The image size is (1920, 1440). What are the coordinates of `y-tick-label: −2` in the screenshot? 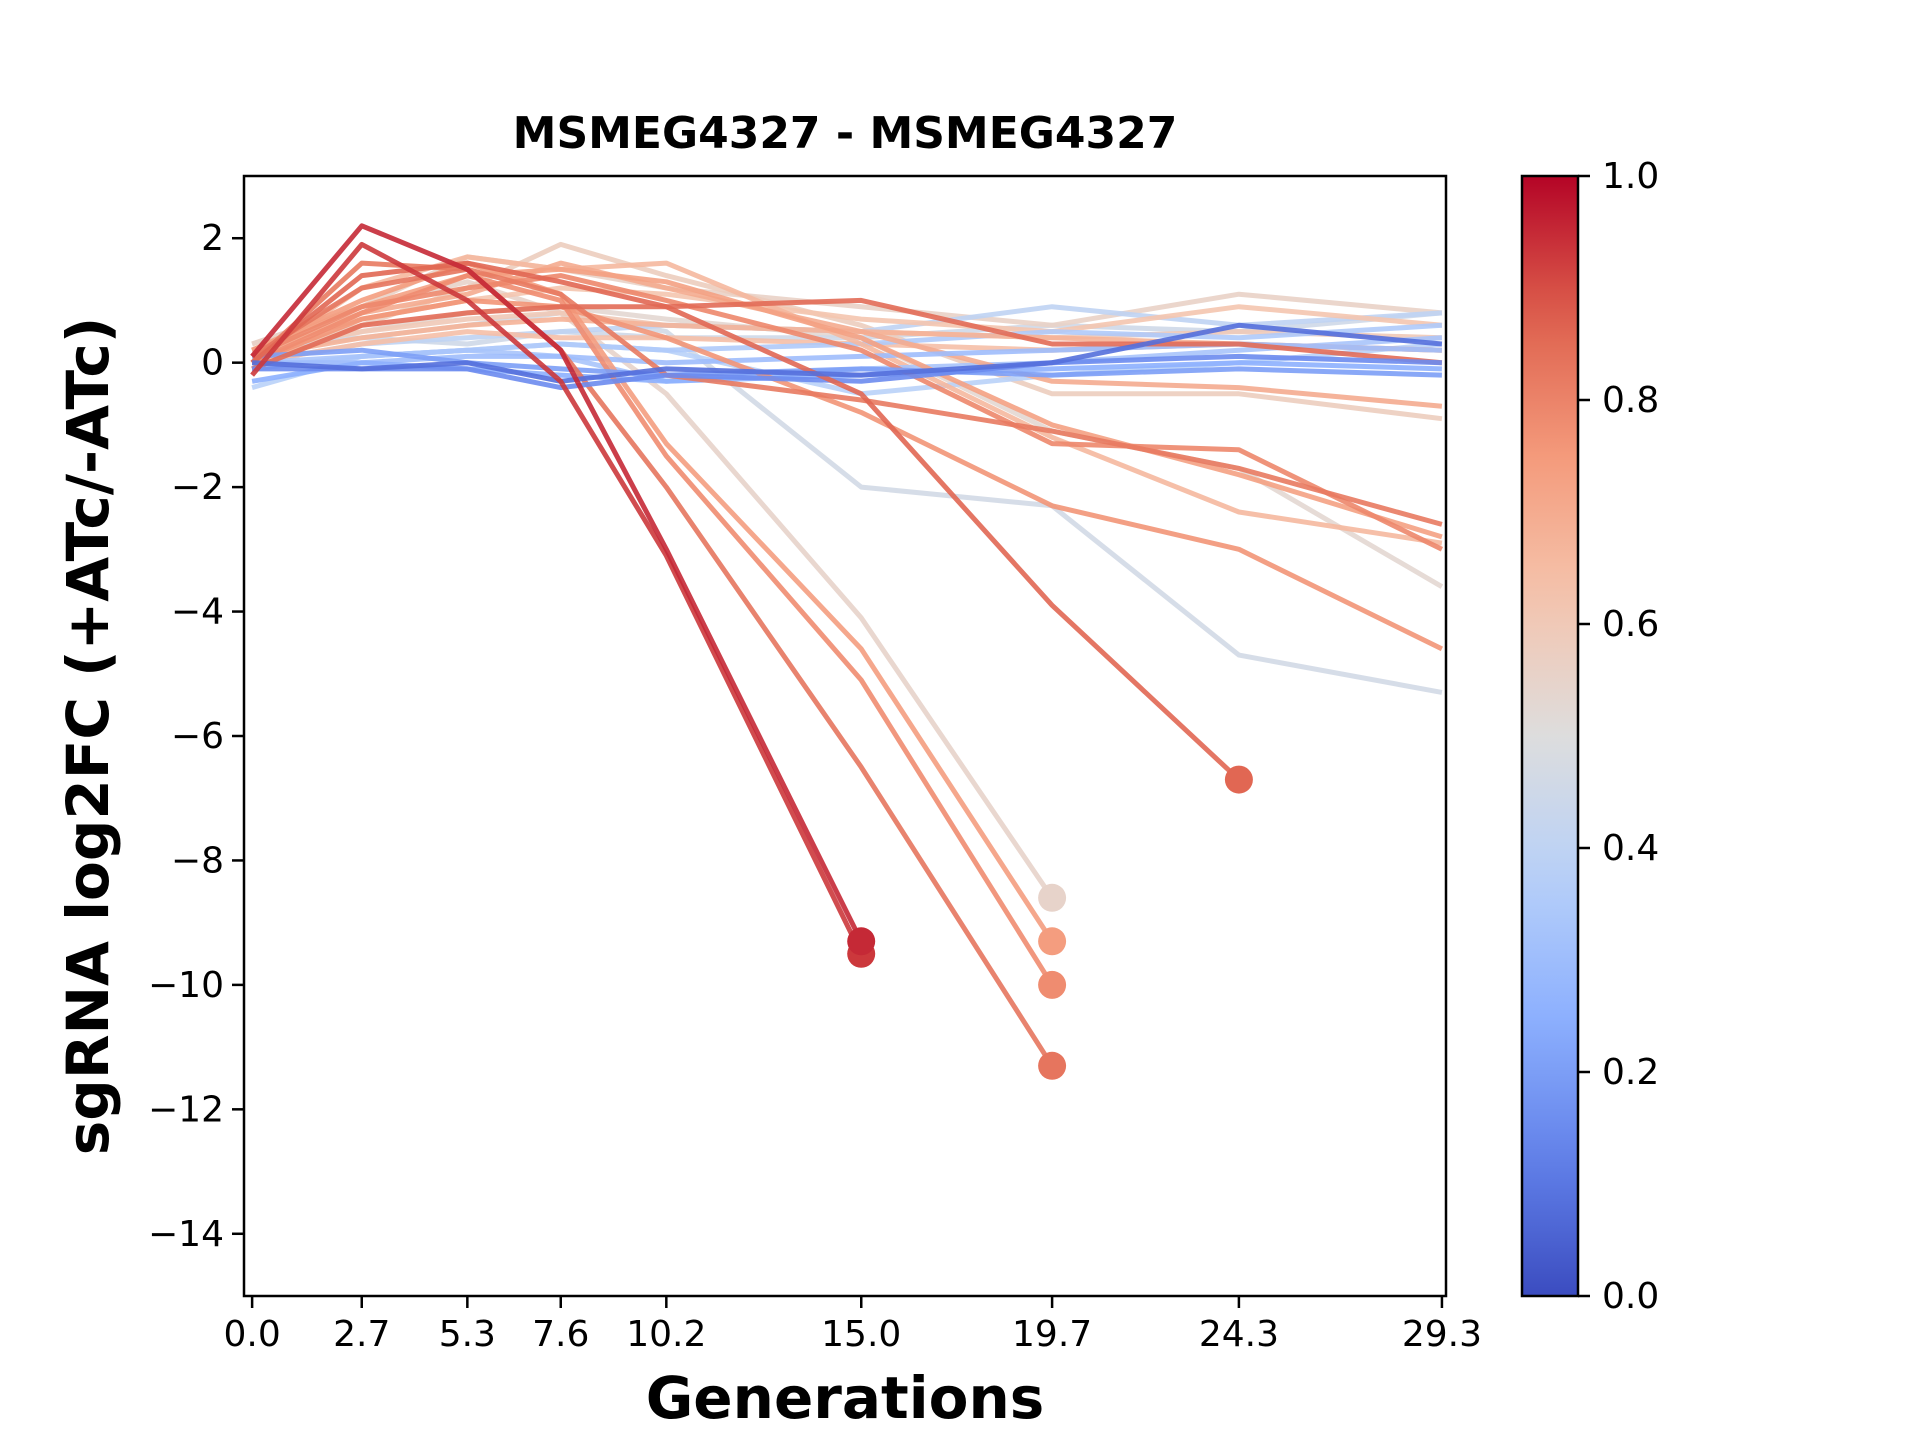 It's located at (197, 487).